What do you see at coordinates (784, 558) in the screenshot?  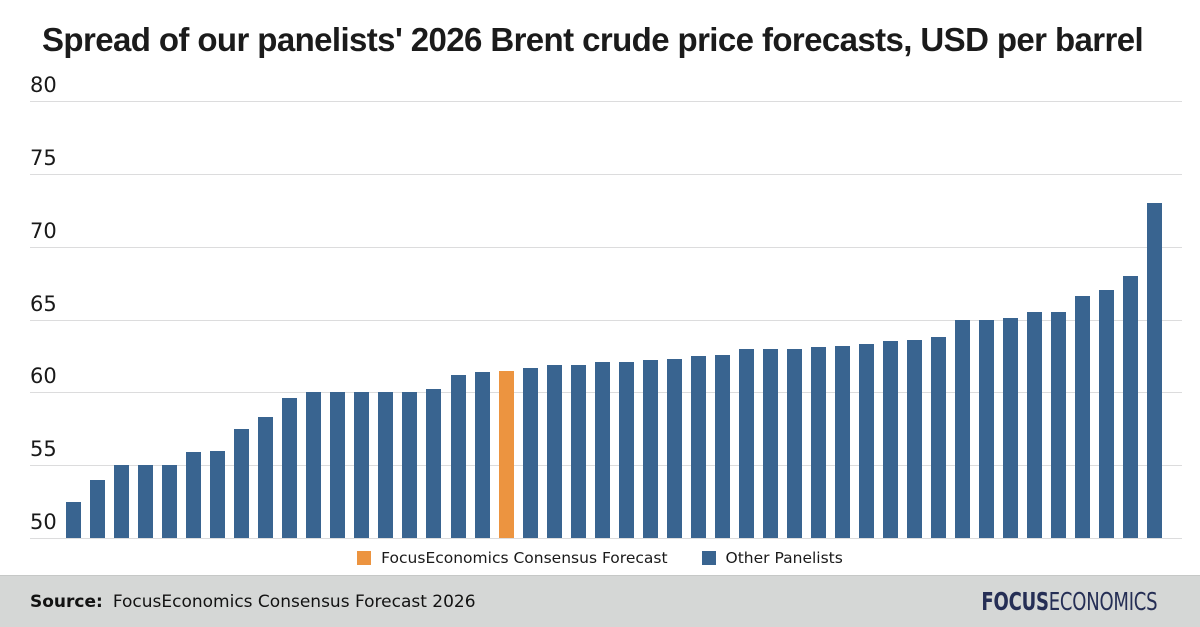 I see `legend-label-panelists: Other Panelists` at bounding box center [784, 558].